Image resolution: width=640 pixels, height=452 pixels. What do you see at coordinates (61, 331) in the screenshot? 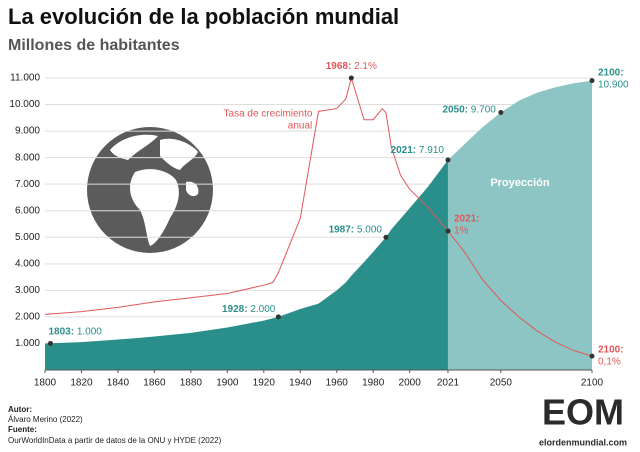
I see `annotation-year: 1803:` at bounding box center [61, 331].